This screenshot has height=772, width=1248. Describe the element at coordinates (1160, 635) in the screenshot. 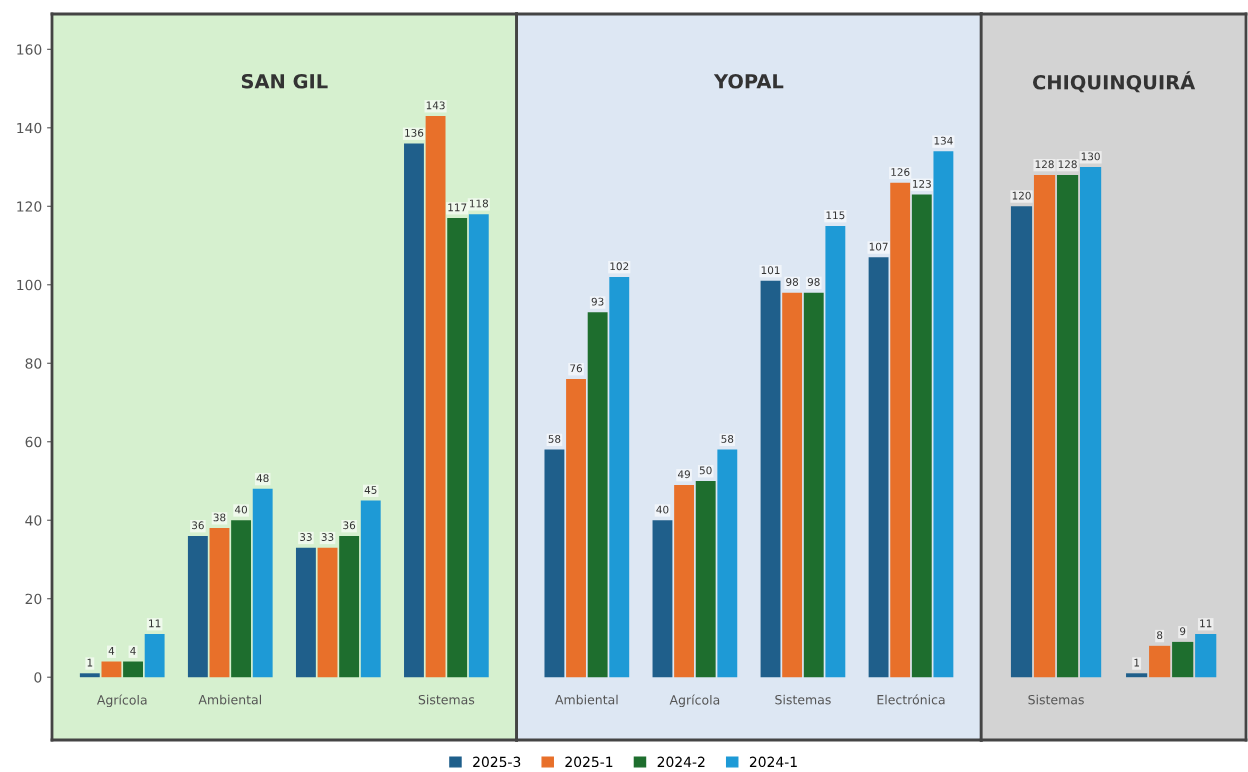

I see `data-label: 8` at that location.